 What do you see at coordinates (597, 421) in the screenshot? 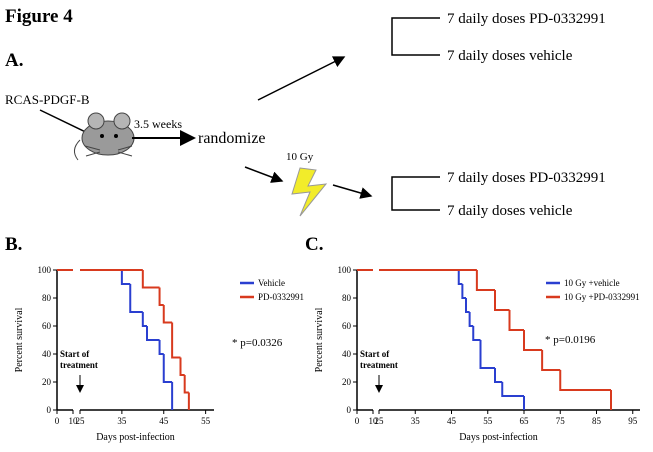
I see `x-tick-label: 85` at bounding box center [597, 421].